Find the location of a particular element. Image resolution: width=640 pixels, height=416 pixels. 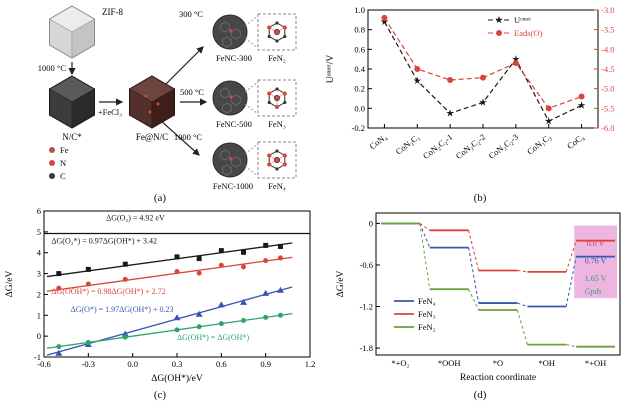

fe-legend-dot is located at coordinates (52, 150).